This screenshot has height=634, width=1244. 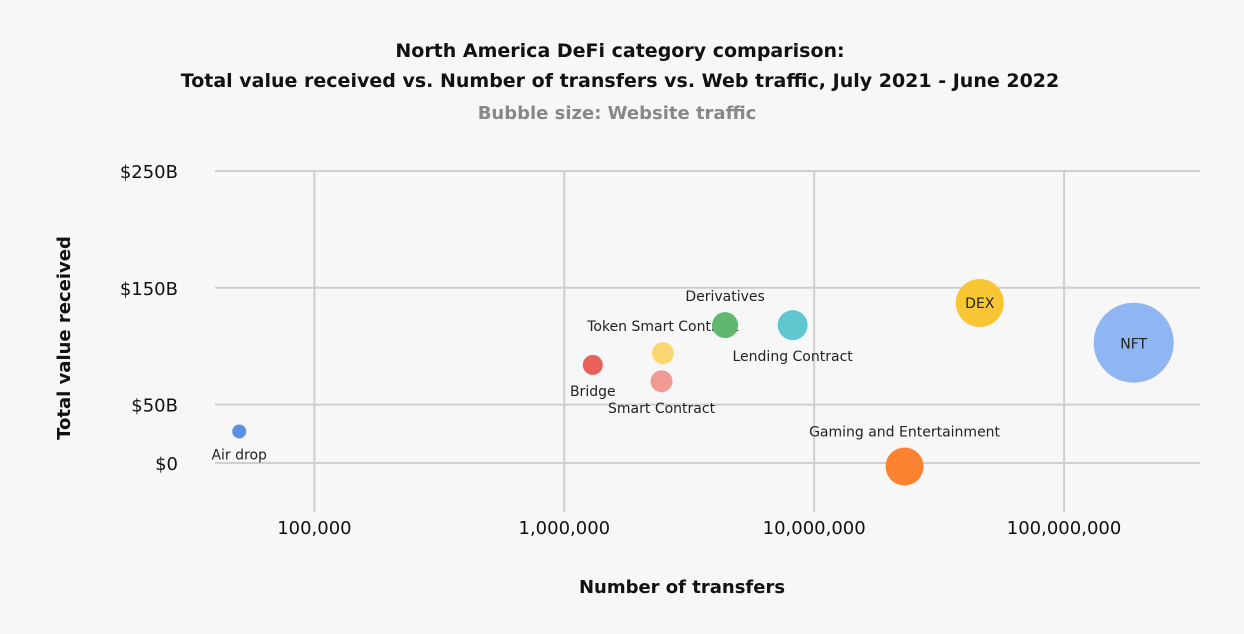 What do you see at coordinates (662, 327) in the screenshot?
I see `bubble-label-token-smart-contract: Token Smart Contract` at bounding box center [662, 327].